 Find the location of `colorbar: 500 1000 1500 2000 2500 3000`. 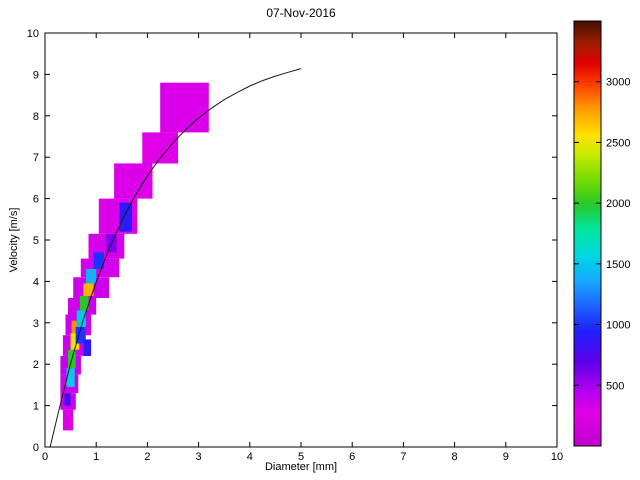

colorbar: 500 1000 1500 2000 2500 3000 is located at coordinates (601, 233).